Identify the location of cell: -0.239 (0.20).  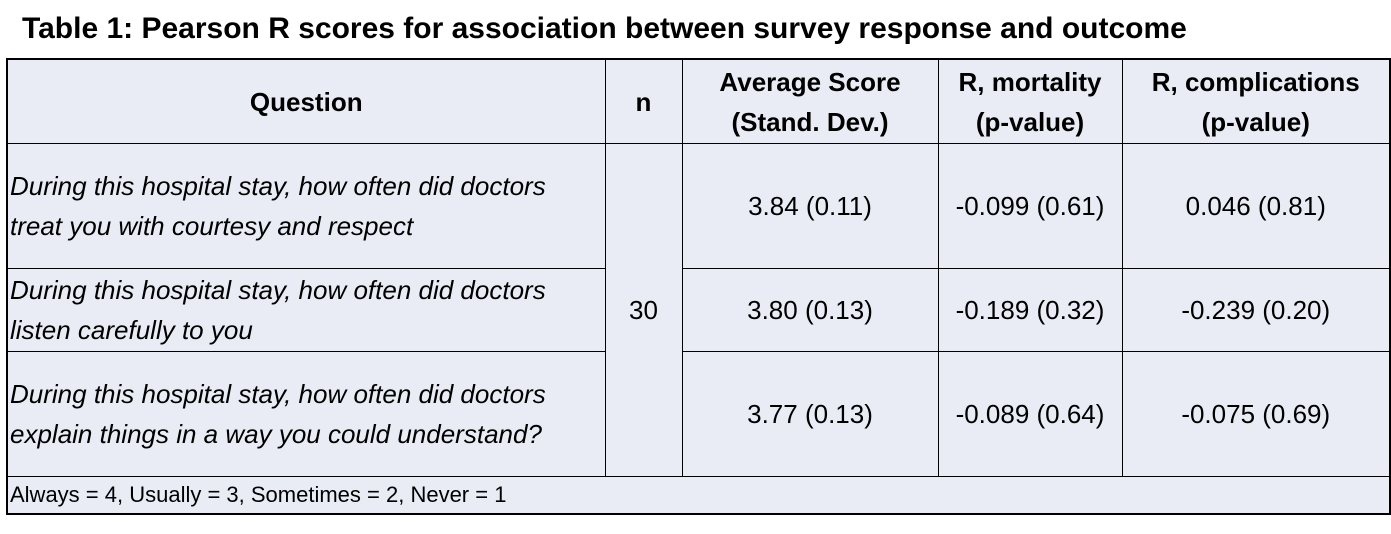
(1256, 310).